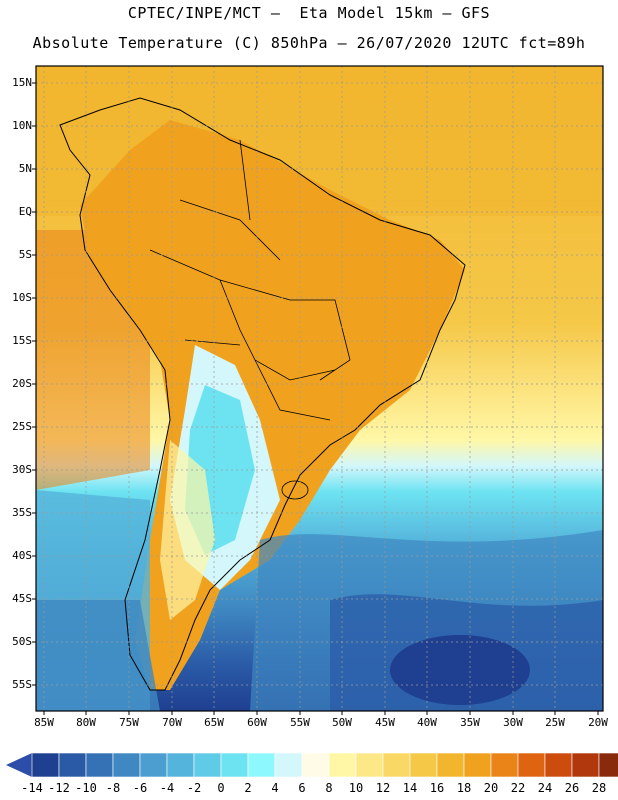  What do you see at coordinates (25, 168) in the screenshot?
I see `lat-label: 5N` at bounding box center [25, 168].